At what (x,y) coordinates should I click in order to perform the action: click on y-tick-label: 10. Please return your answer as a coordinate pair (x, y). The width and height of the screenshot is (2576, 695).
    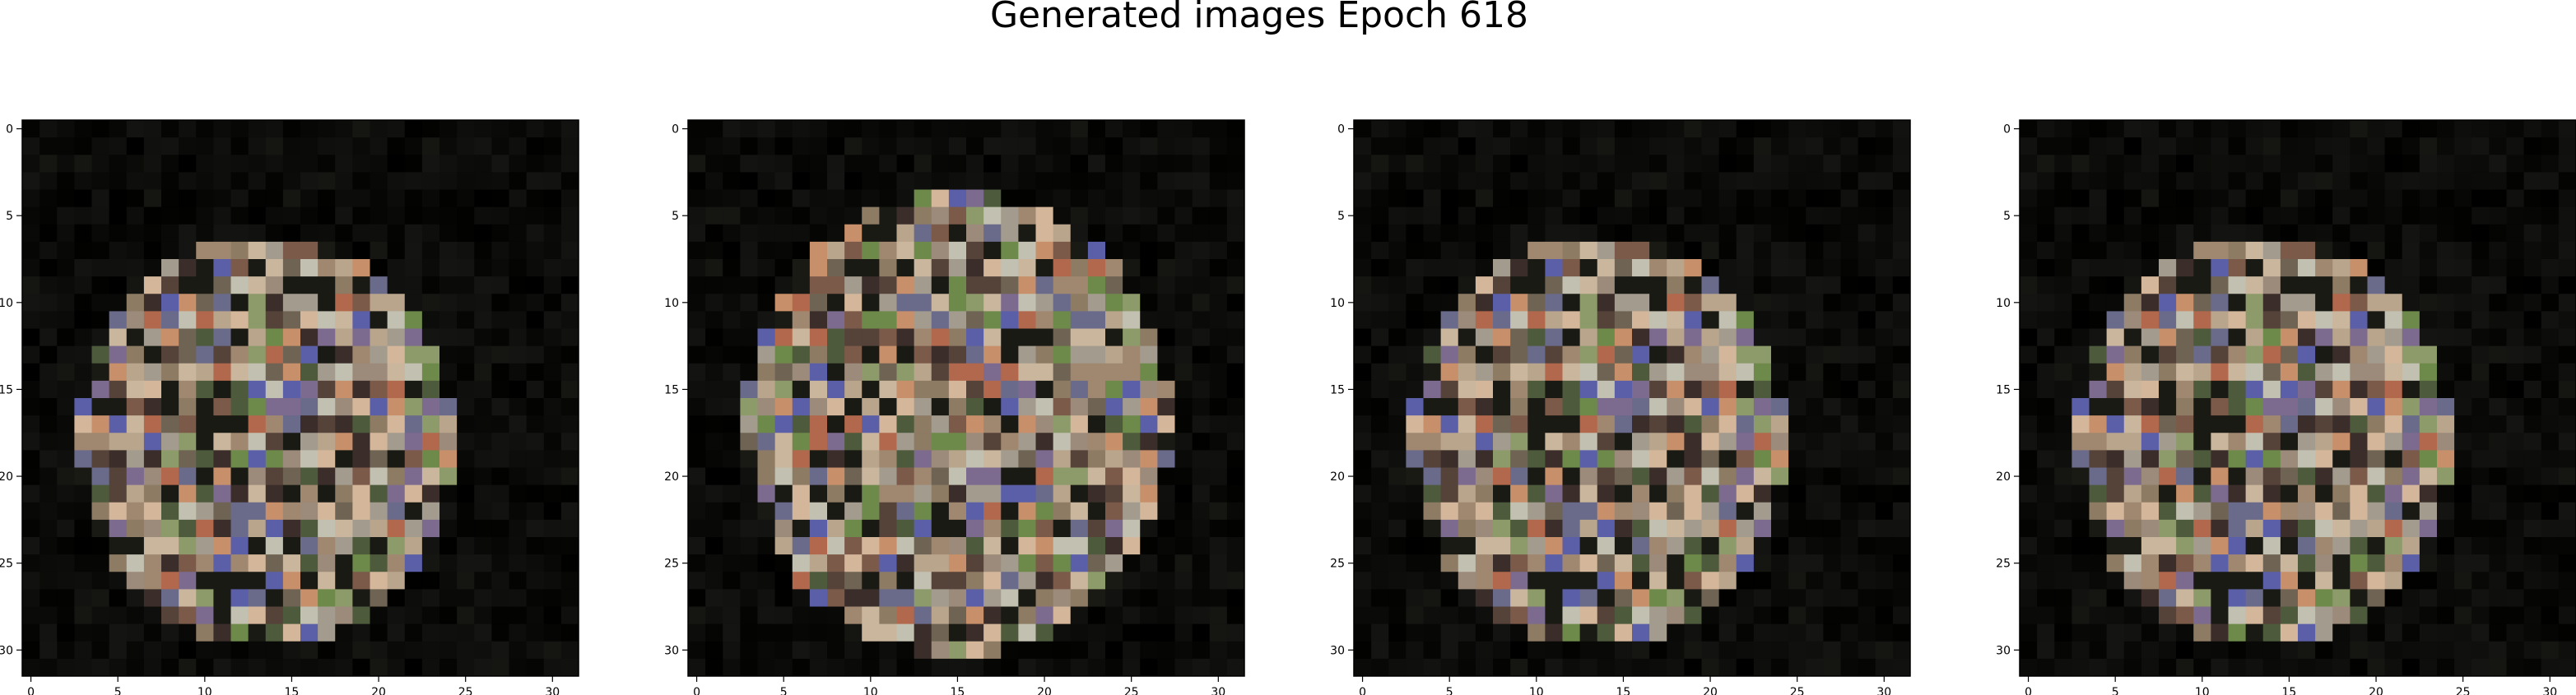
    Looking at the image, I should click on (2003, 303).